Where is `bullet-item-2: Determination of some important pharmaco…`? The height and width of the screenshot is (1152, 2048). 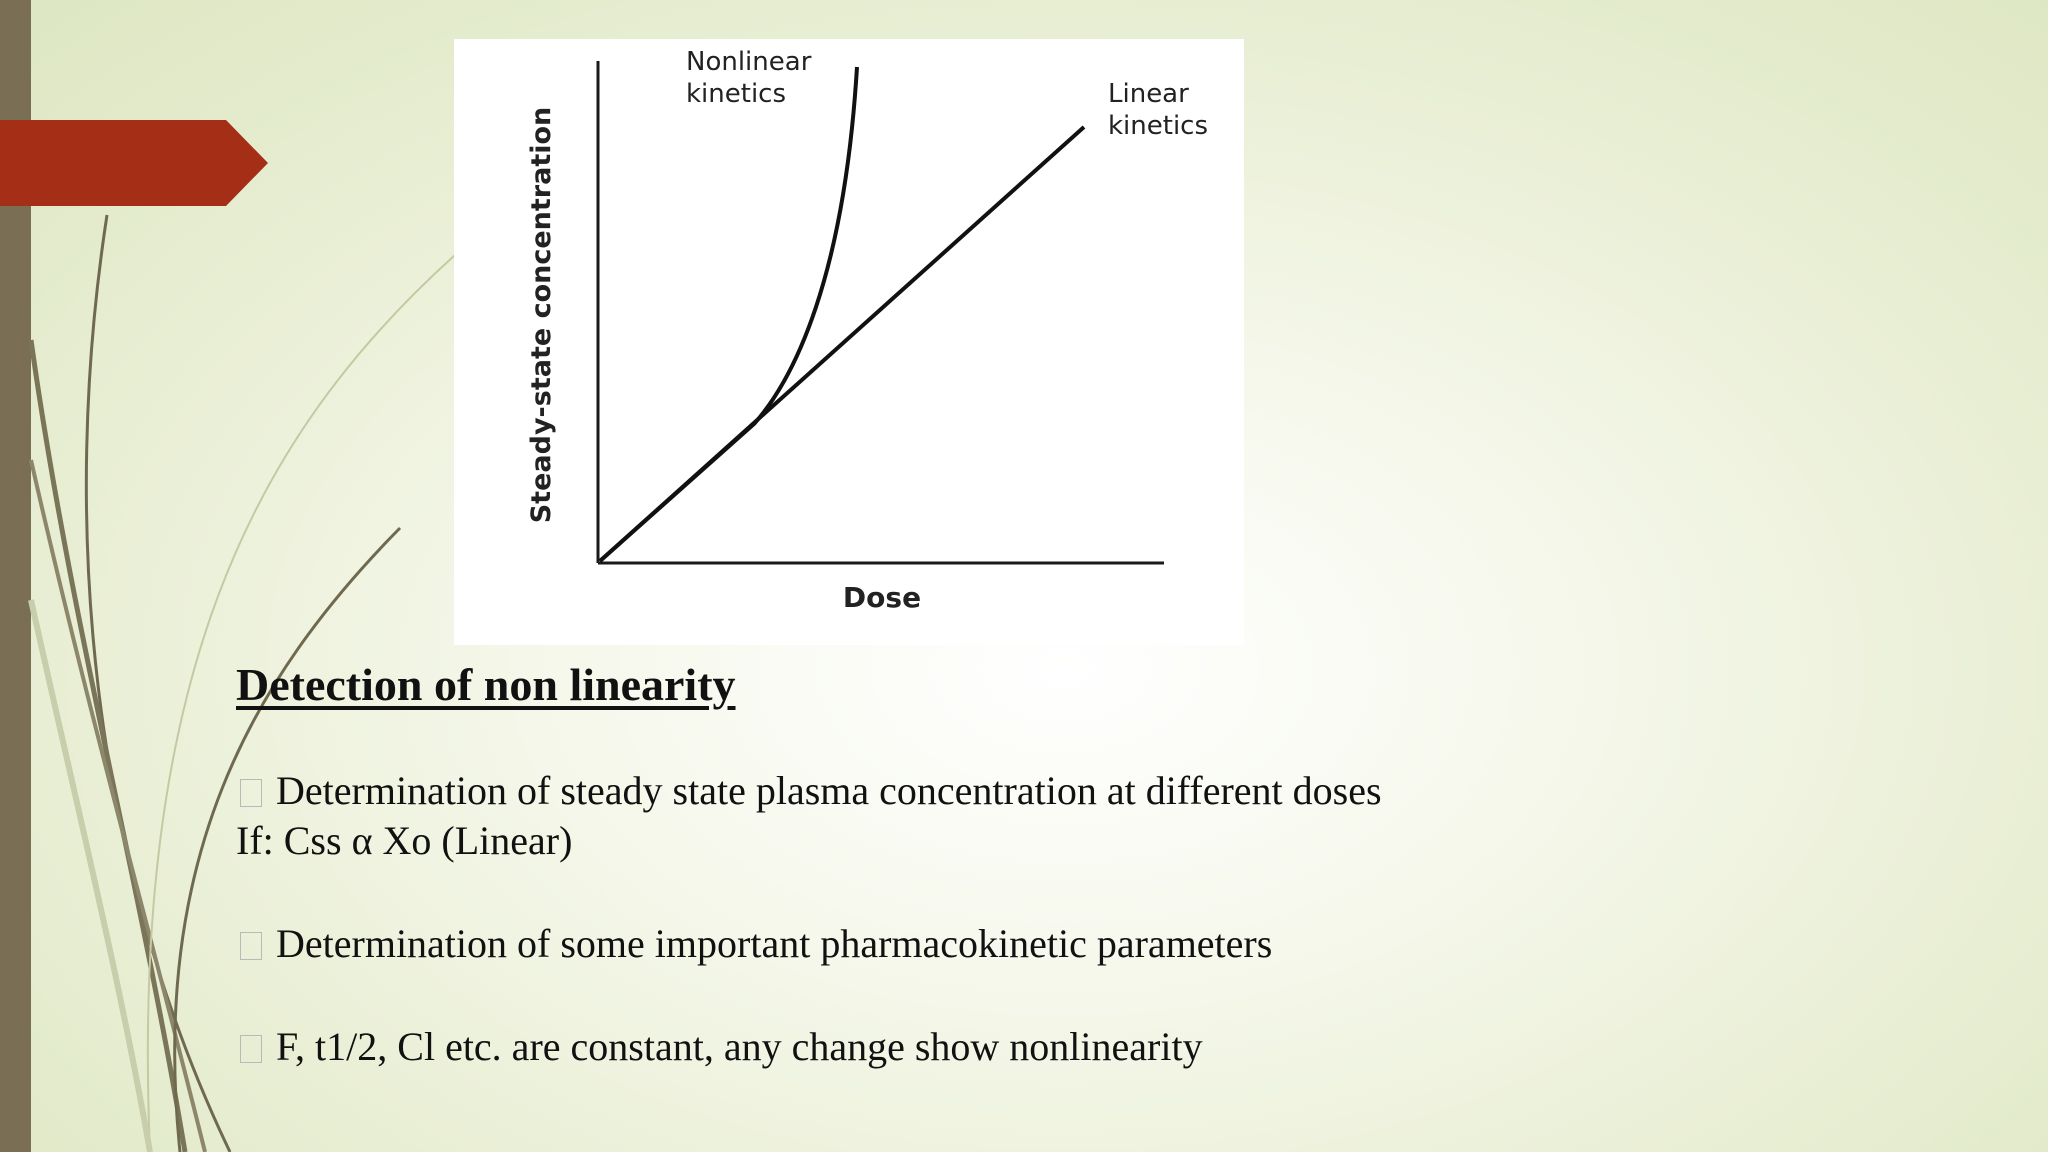 bullet-item-2: Determination of some important pharmaco… is located at coordinates (754, 943).